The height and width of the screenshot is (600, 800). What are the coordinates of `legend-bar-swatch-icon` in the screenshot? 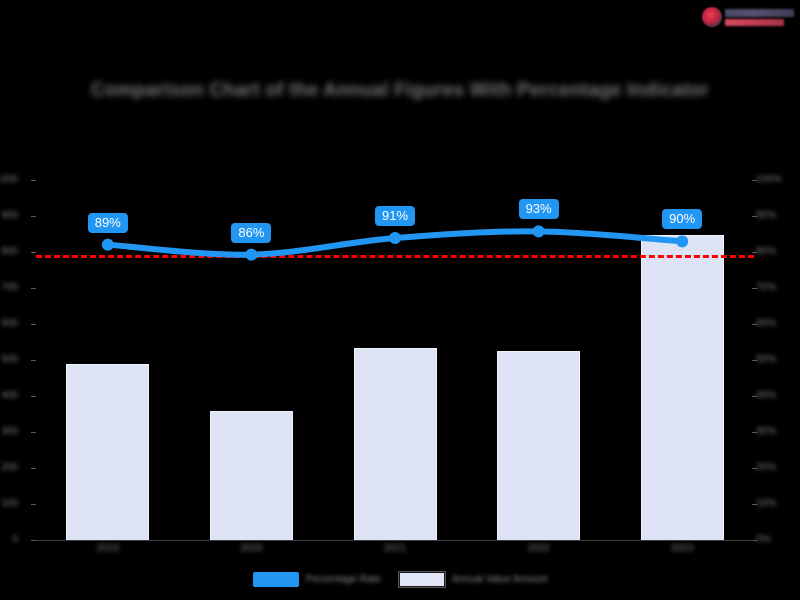 It's located at (421, 579).